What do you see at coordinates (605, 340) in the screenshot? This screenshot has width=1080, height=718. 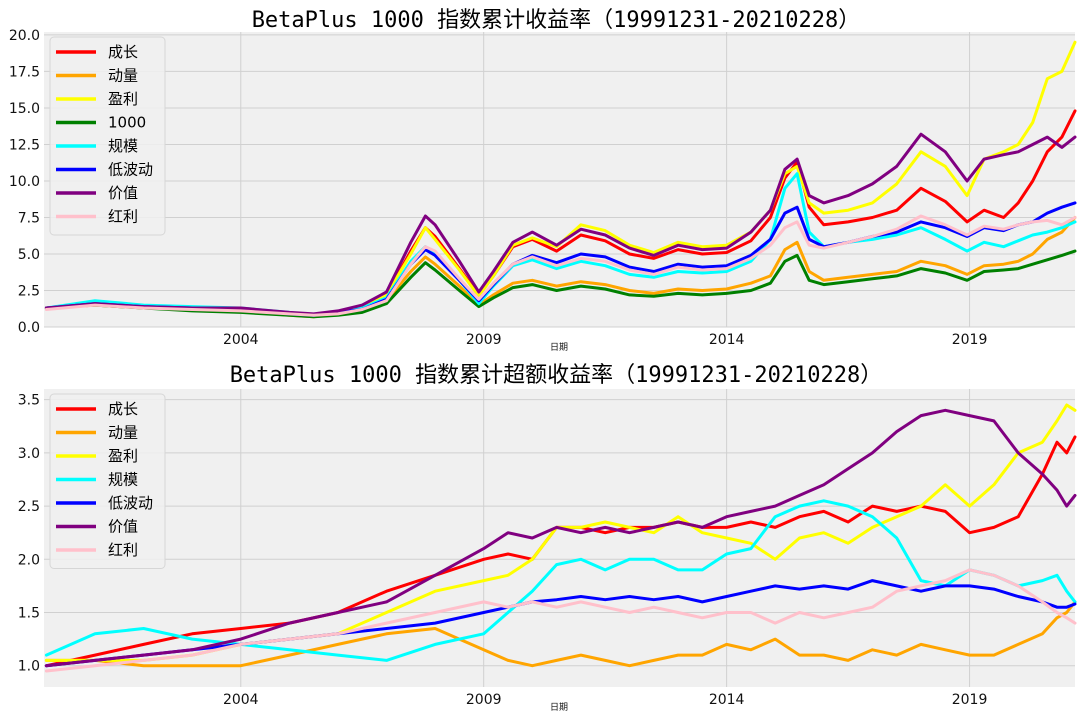 I see `chart1-x-ticks: 2004 2009 2014 2019` at bounding box center [605, 340].